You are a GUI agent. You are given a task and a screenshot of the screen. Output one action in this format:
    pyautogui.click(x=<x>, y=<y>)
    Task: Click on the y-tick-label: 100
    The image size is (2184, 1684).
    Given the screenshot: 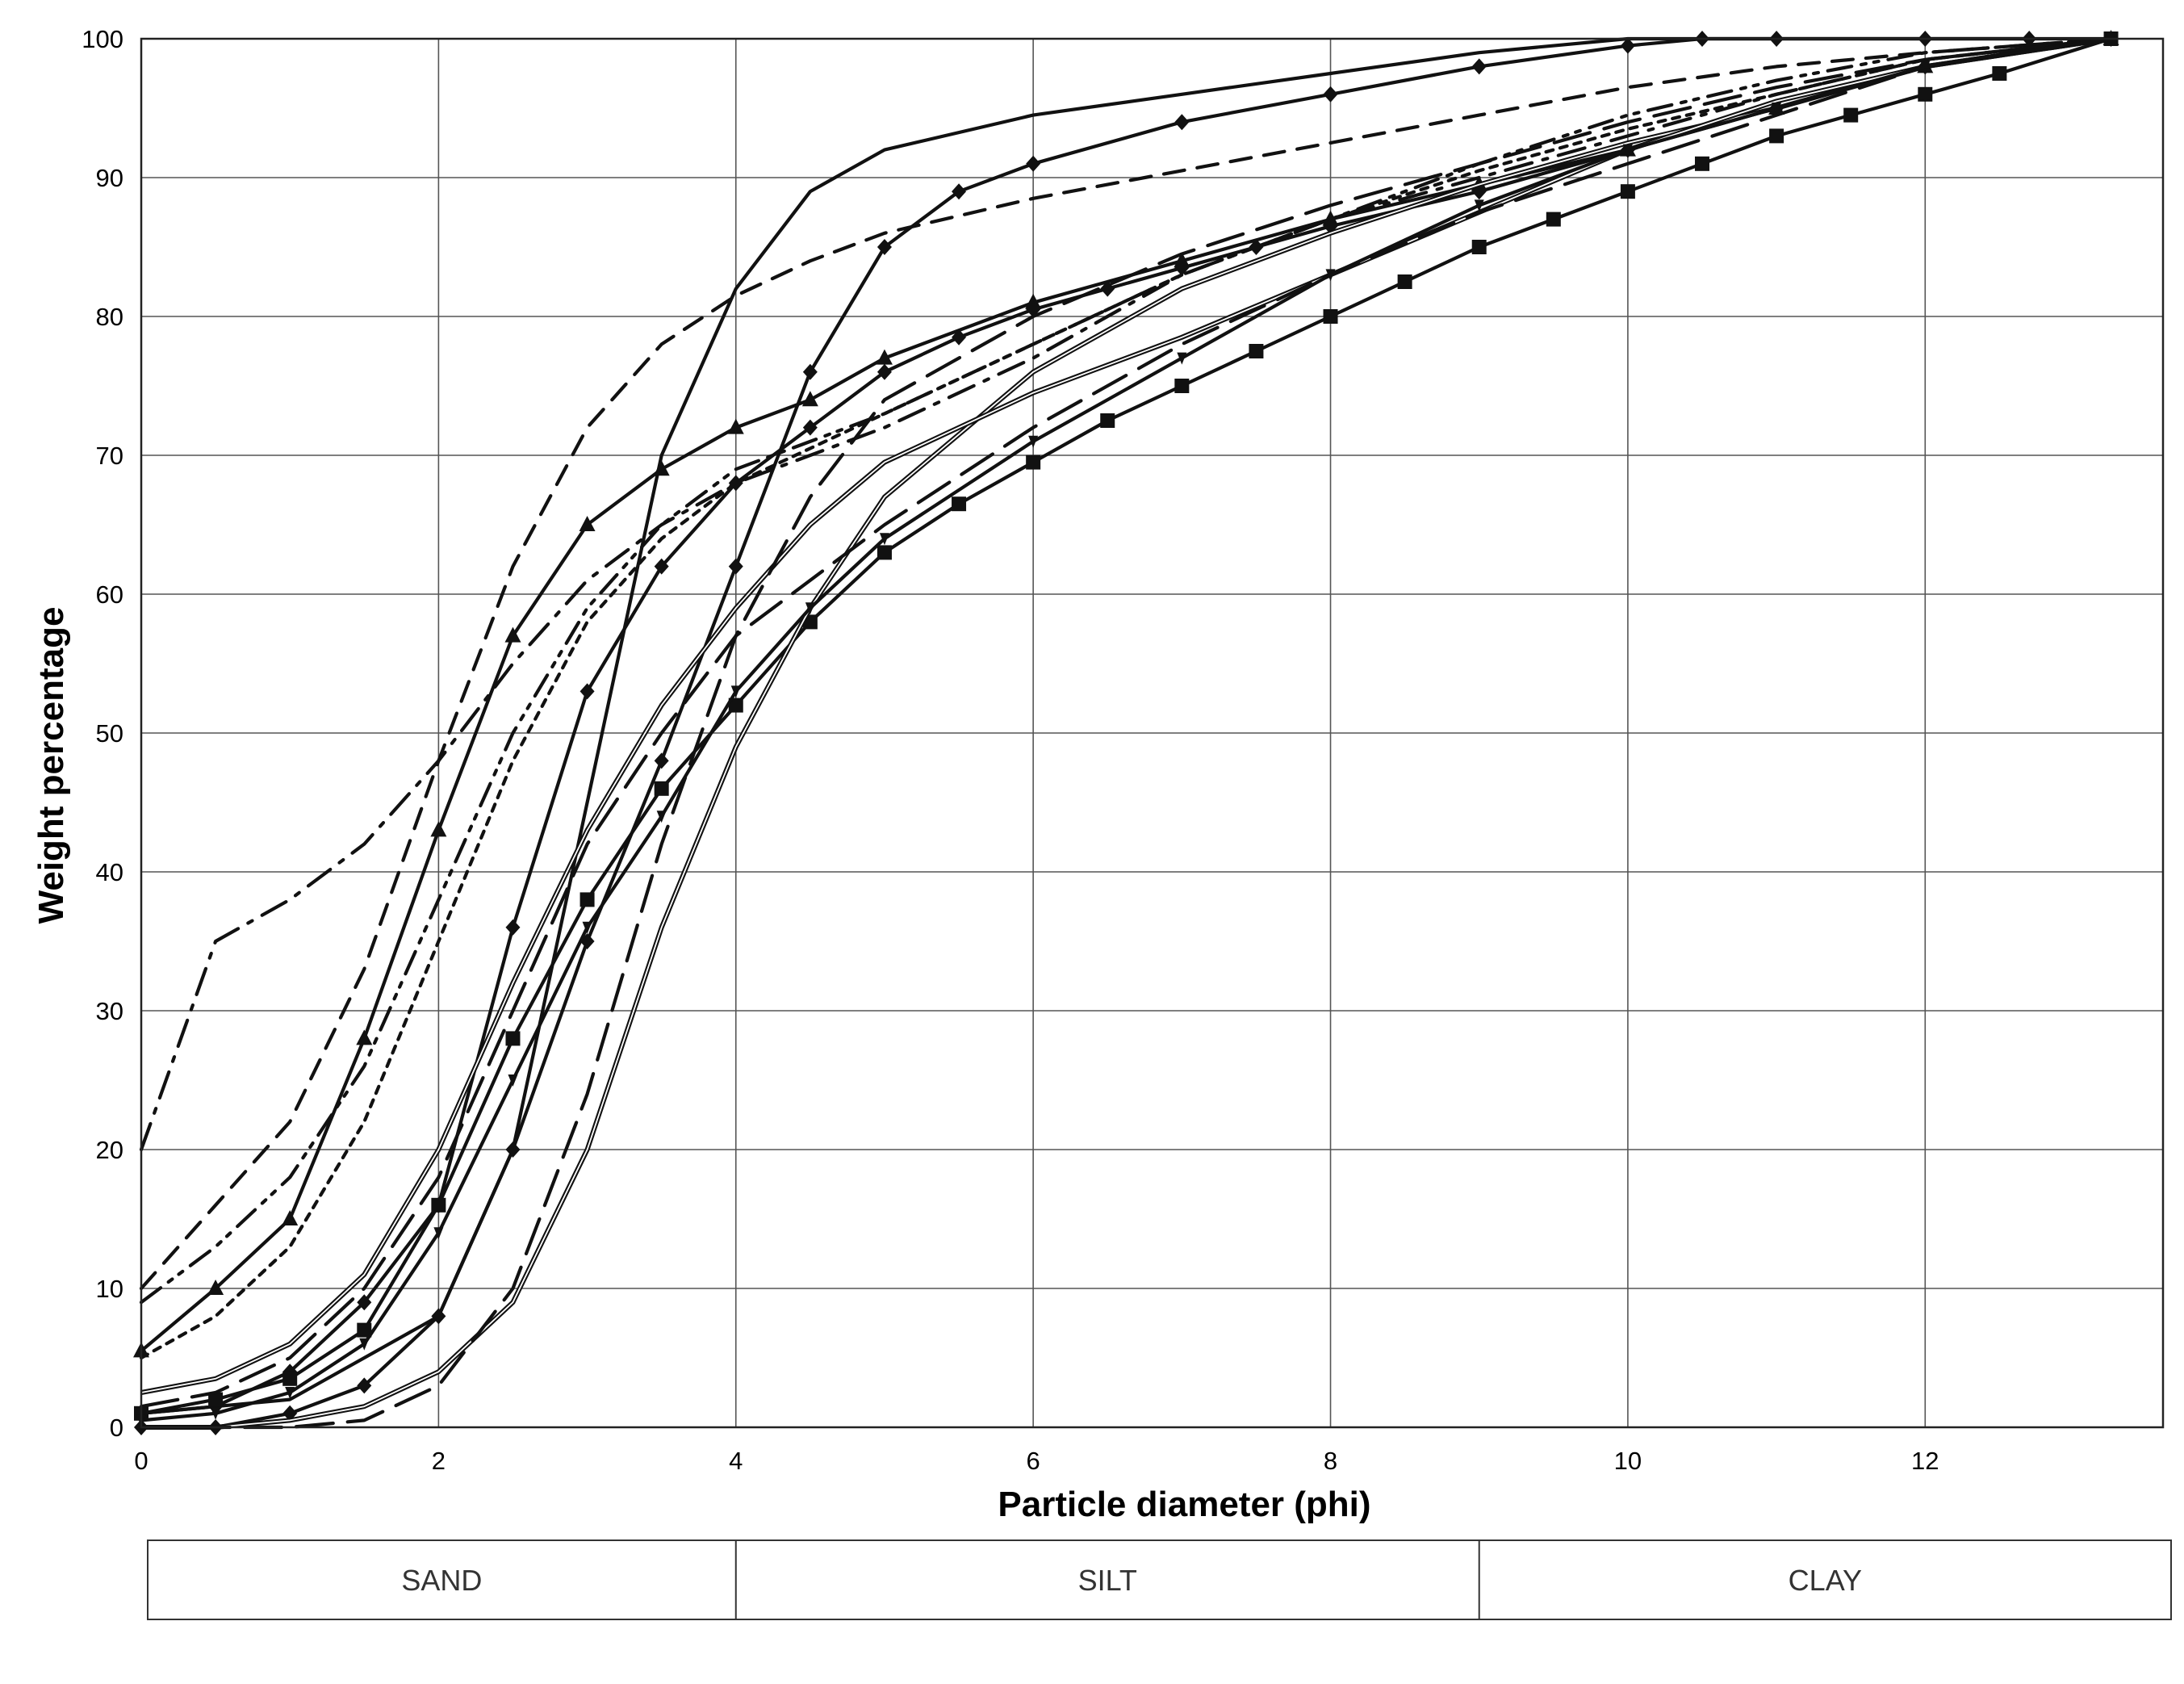 What is the action you would take?
    pyautogui.click(x=103, y=39)
    